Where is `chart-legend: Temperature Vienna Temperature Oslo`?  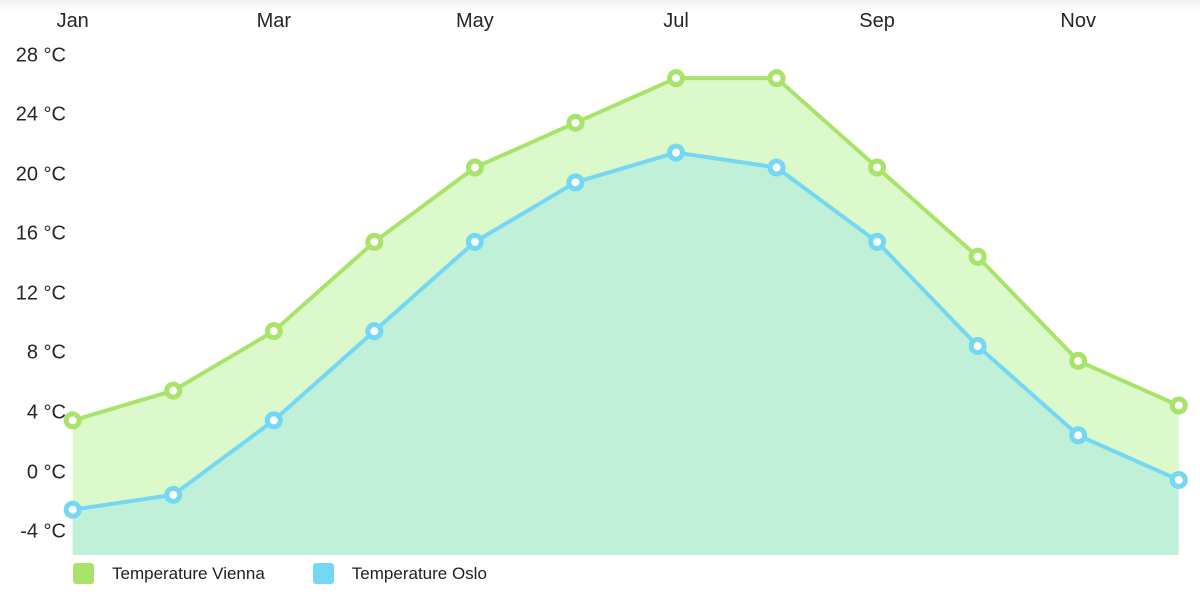 chart-legend: Temperature Vienna Temperature Oslo is located at coordinates (280, 573).